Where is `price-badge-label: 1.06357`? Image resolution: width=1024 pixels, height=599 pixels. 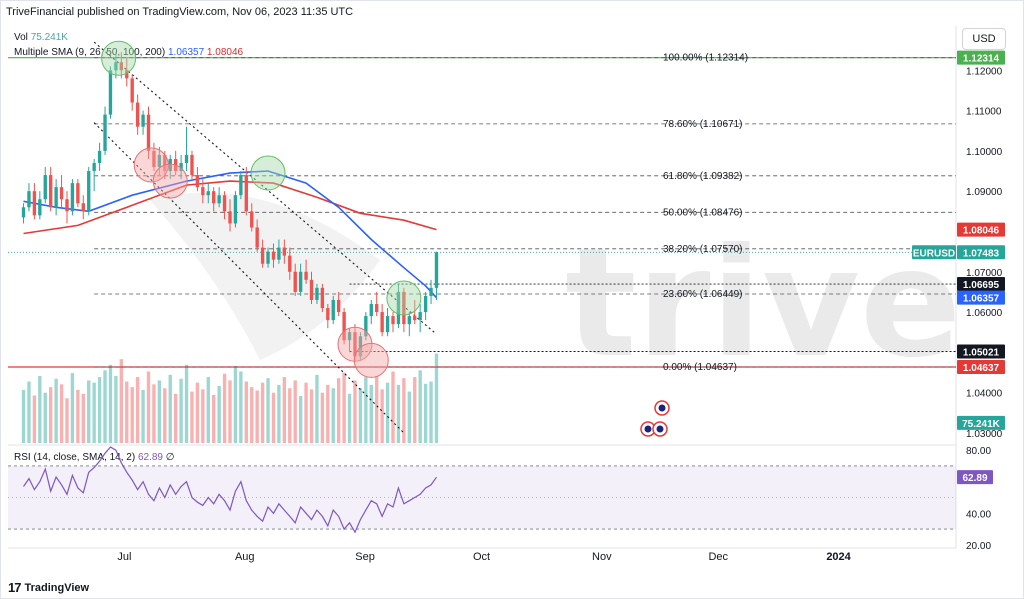
price-badge-label: 1.06357 is located at coordinates (981, 299).